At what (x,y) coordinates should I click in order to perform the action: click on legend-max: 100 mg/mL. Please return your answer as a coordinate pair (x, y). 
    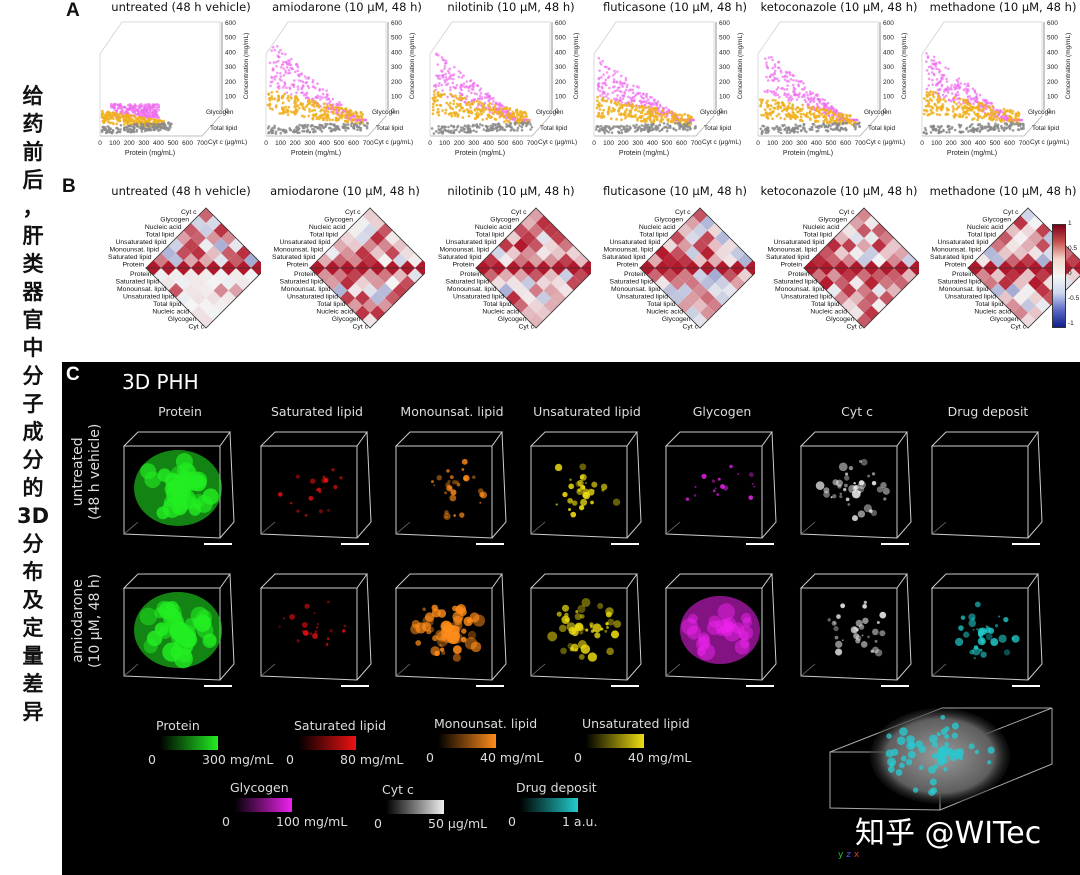
    Looking at the image, I should click on (312, 821).